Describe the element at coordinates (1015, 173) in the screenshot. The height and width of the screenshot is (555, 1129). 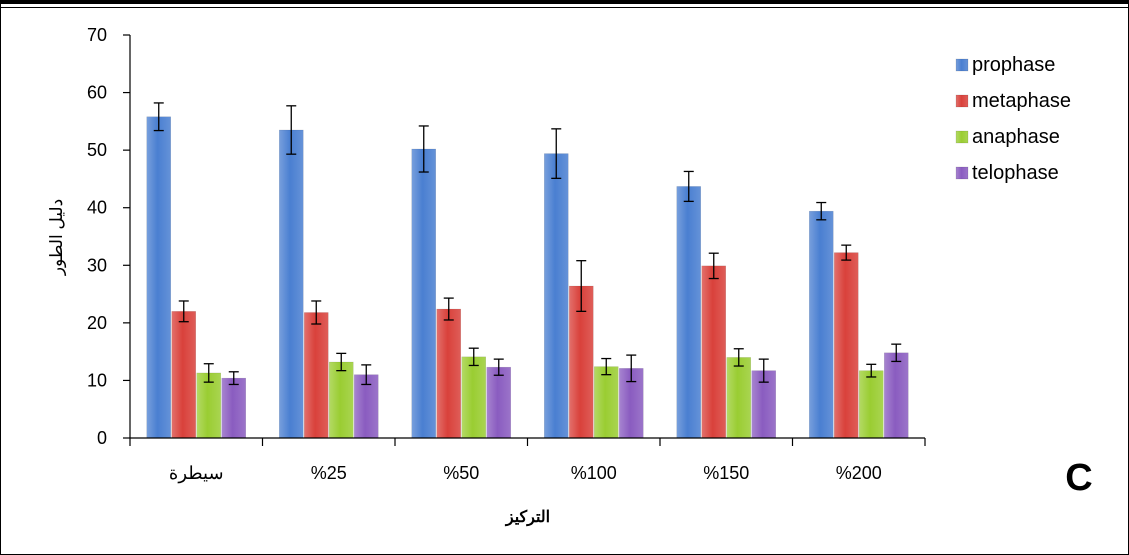
I see `legend-label-telophase: telophase` at that location.